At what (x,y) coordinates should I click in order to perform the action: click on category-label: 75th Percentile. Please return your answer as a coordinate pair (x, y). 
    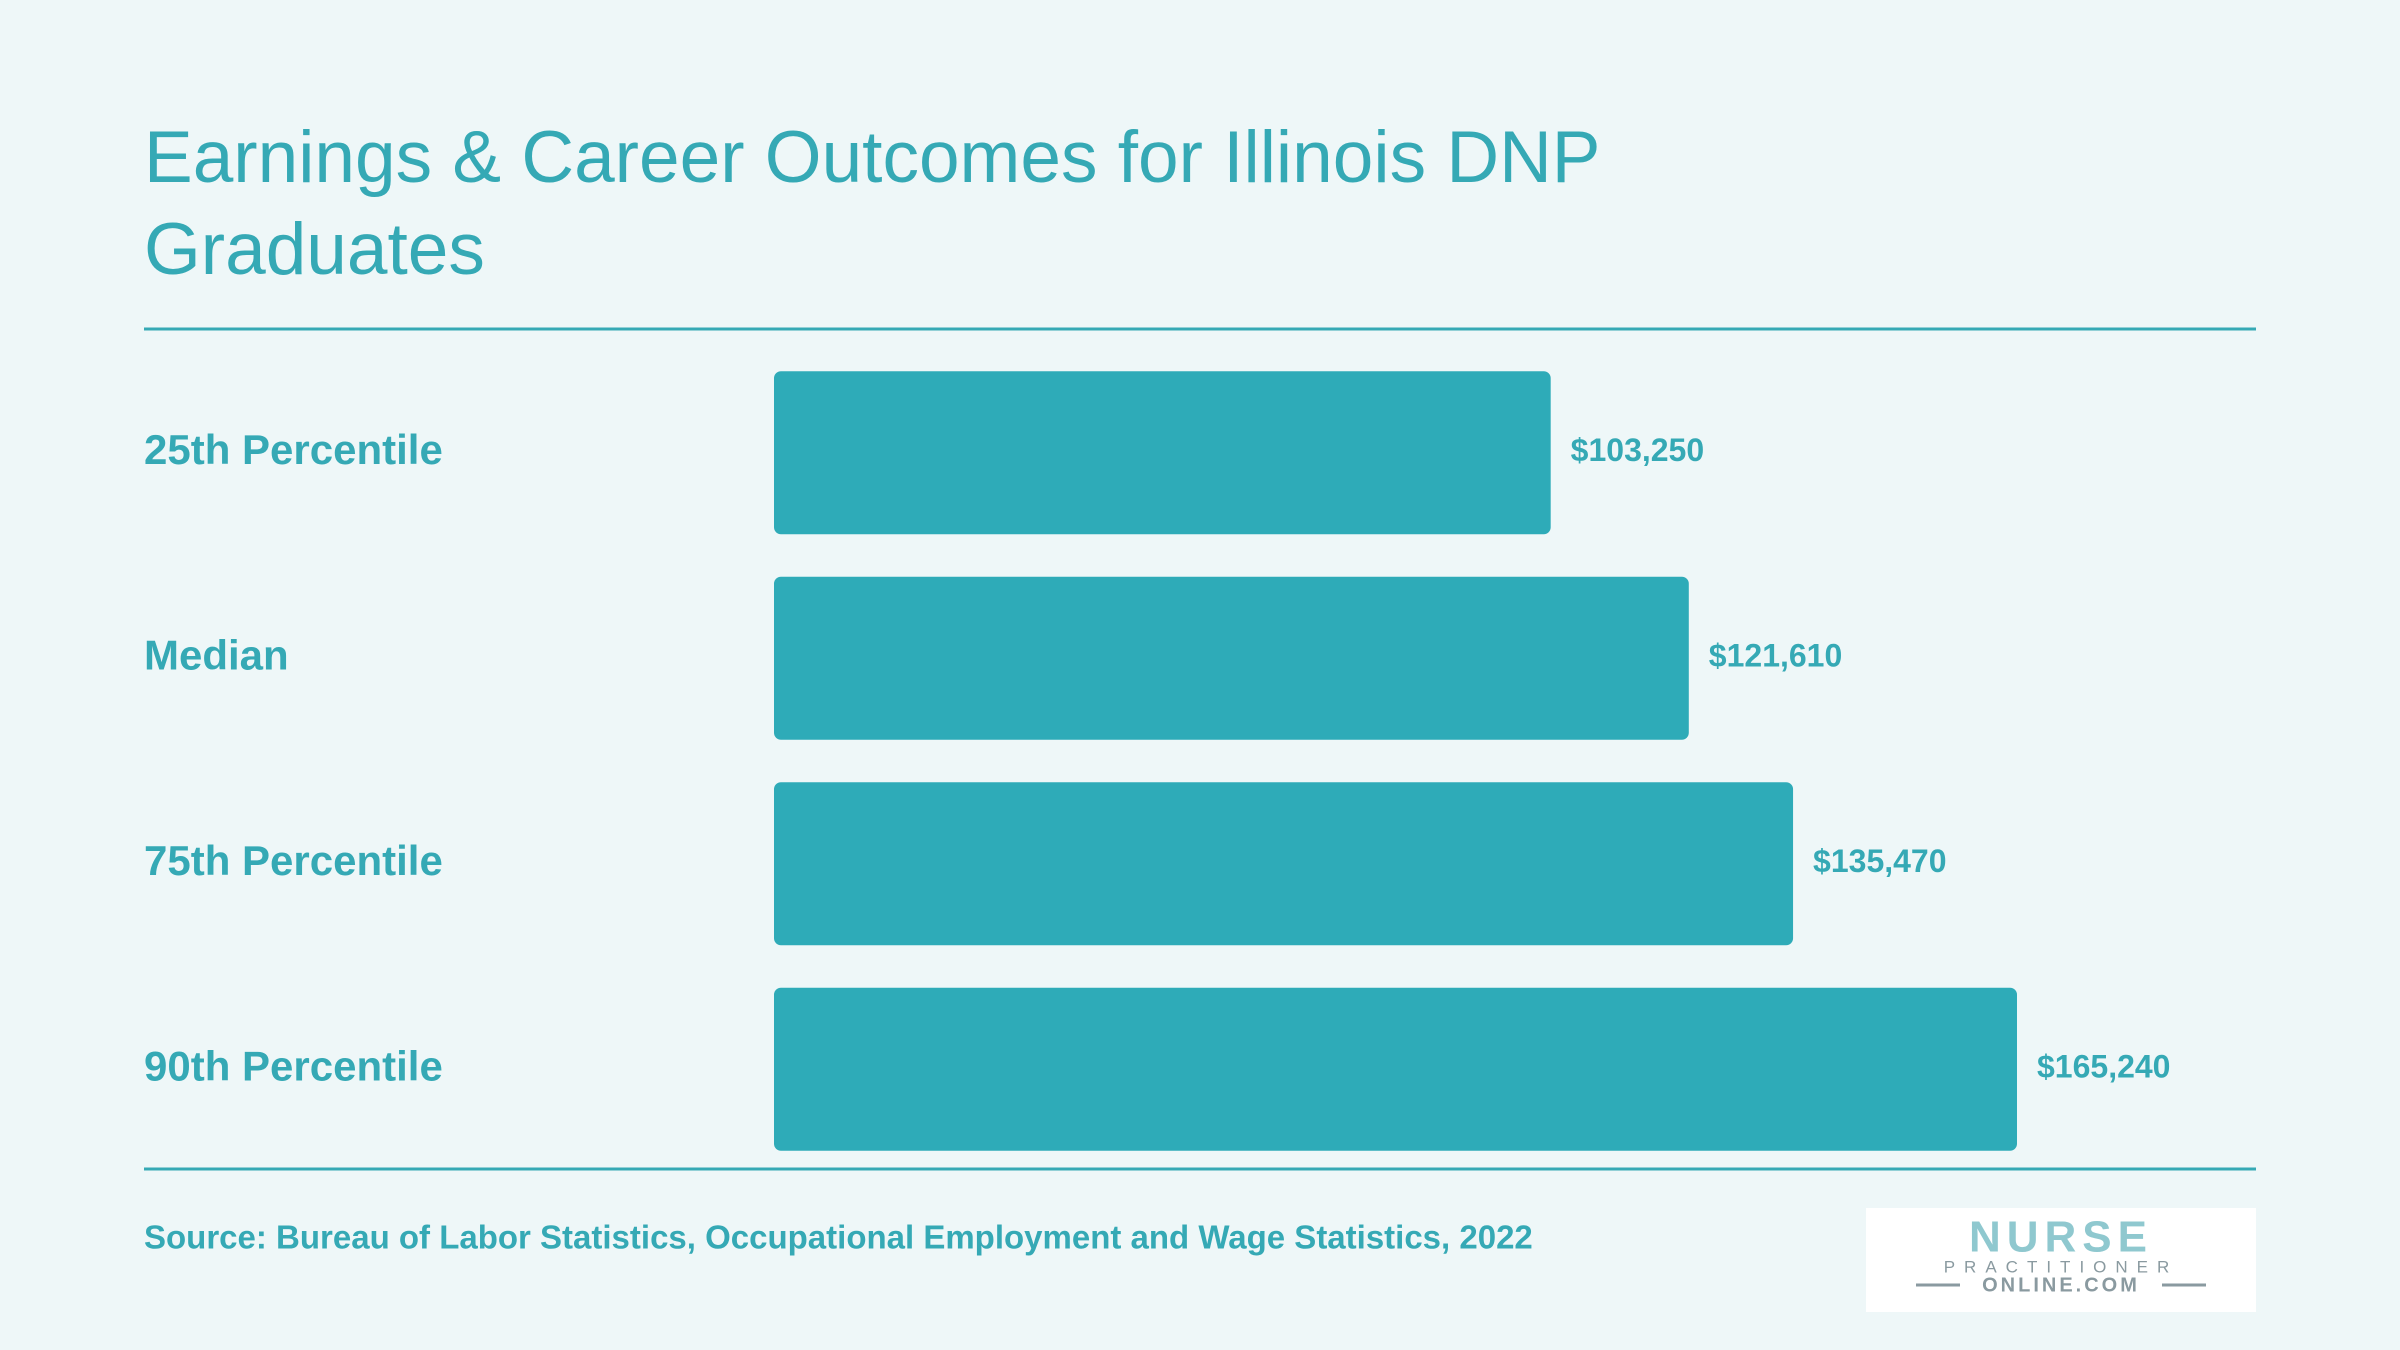
    Looking at the image, I should click on (293, 860).